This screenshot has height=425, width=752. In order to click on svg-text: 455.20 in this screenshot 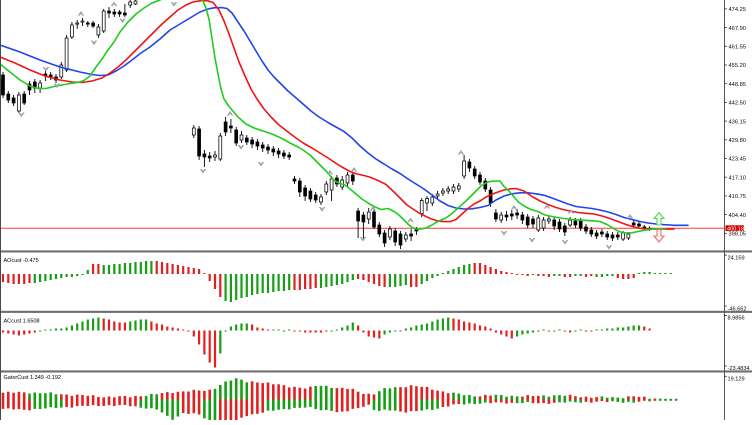, I will do `click(737, 66)`.